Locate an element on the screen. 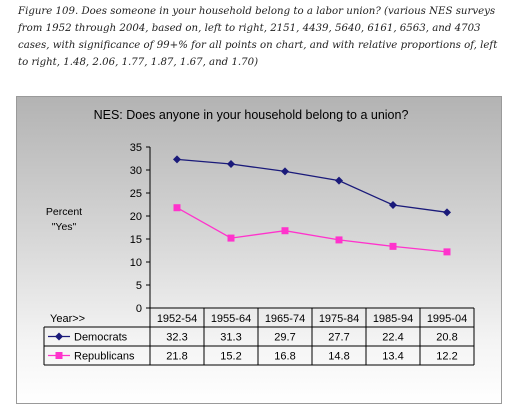 The height and width of the screenshot is (408, 510). y-tick-label: 25 is located at coordinates (136, 194).